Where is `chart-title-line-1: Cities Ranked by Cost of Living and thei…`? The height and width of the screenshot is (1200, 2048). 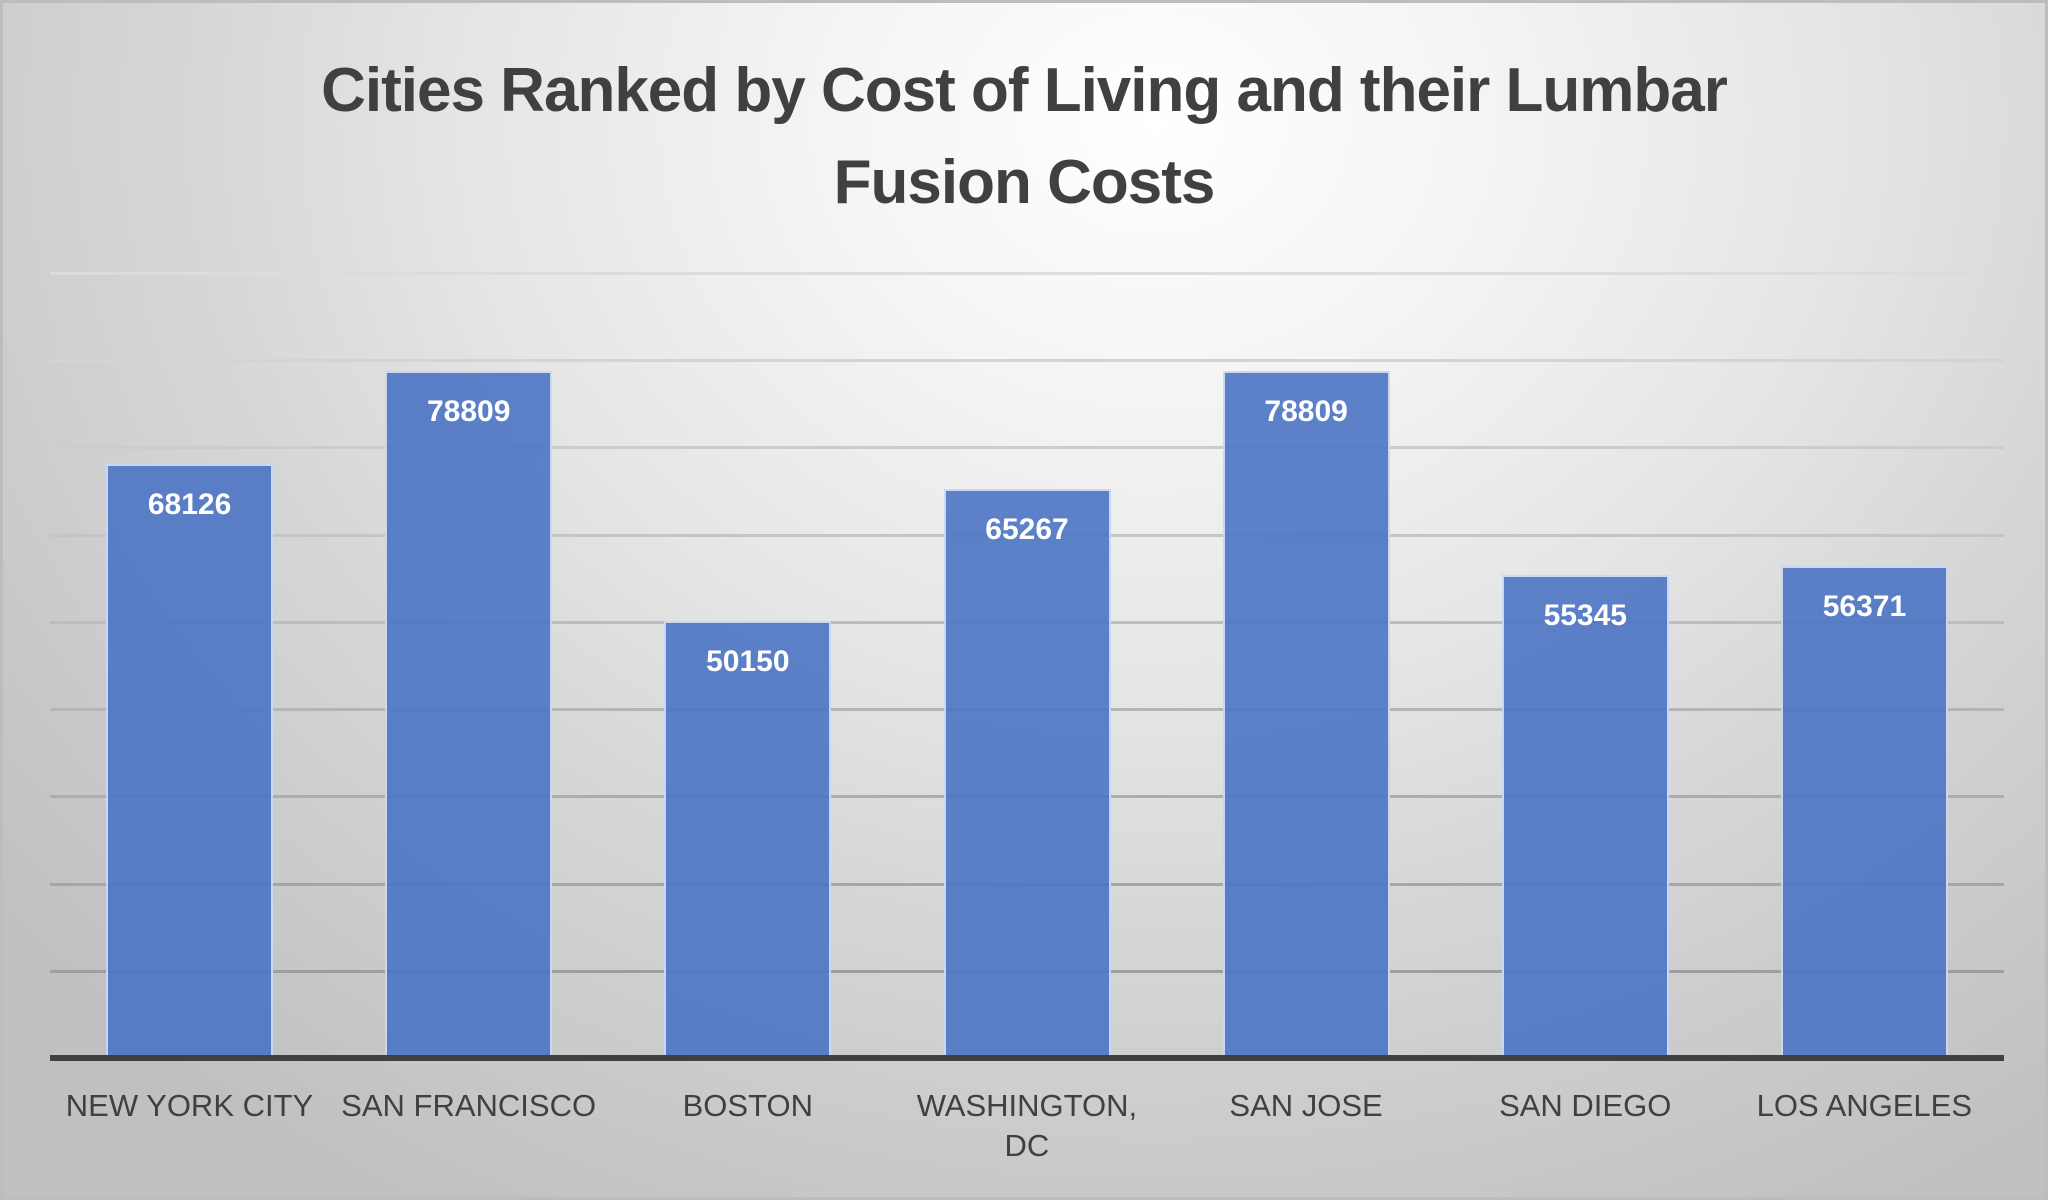 chart-title-line-1: Cities Ranked by Cost of Living and thei… is located at coordinates (1024, 90).